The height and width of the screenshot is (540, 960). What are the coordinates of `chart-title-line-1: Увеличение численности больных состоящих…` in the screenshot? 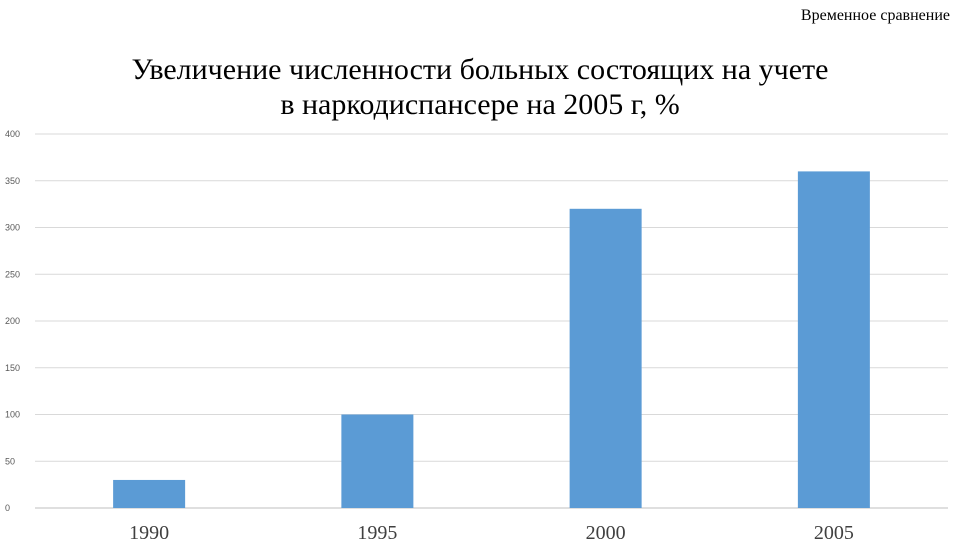 It's located at (480, 69).